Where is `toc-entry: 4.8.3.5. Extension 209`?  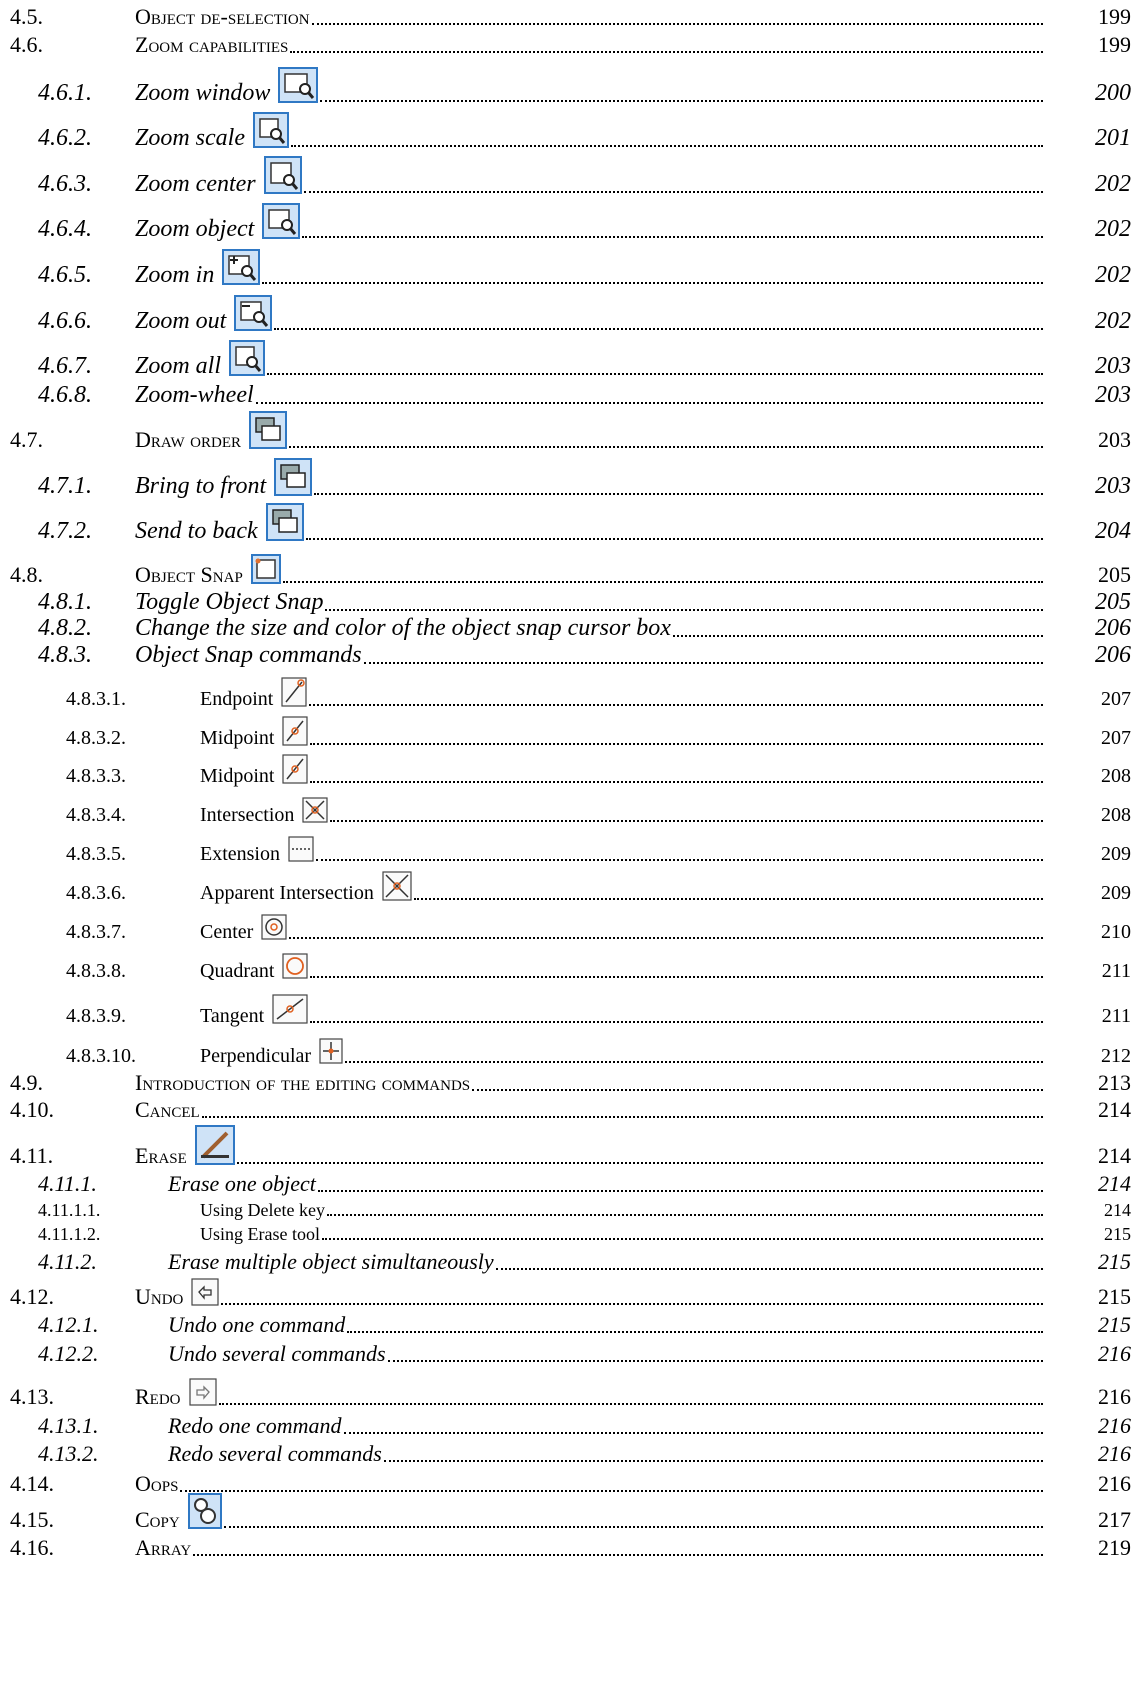
toc-entry: 4.8.3.5. Extension 209 is located at coordinates (568, 851).